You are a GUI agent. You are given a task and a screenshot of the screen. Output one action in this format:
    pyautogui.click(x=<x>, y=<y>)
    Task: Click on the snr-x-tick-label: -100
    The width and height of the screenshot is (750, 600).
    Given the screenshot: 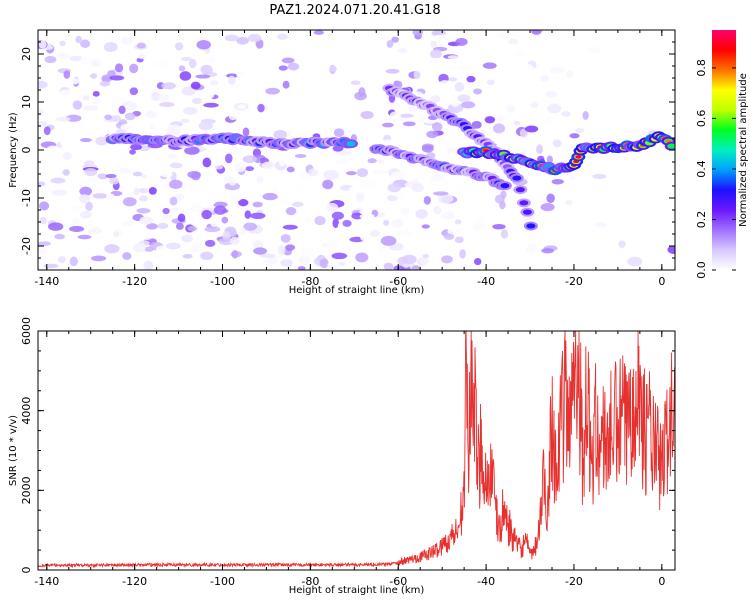 What is the action you would take?
    pyautogui.click(x=222, y=581)
    